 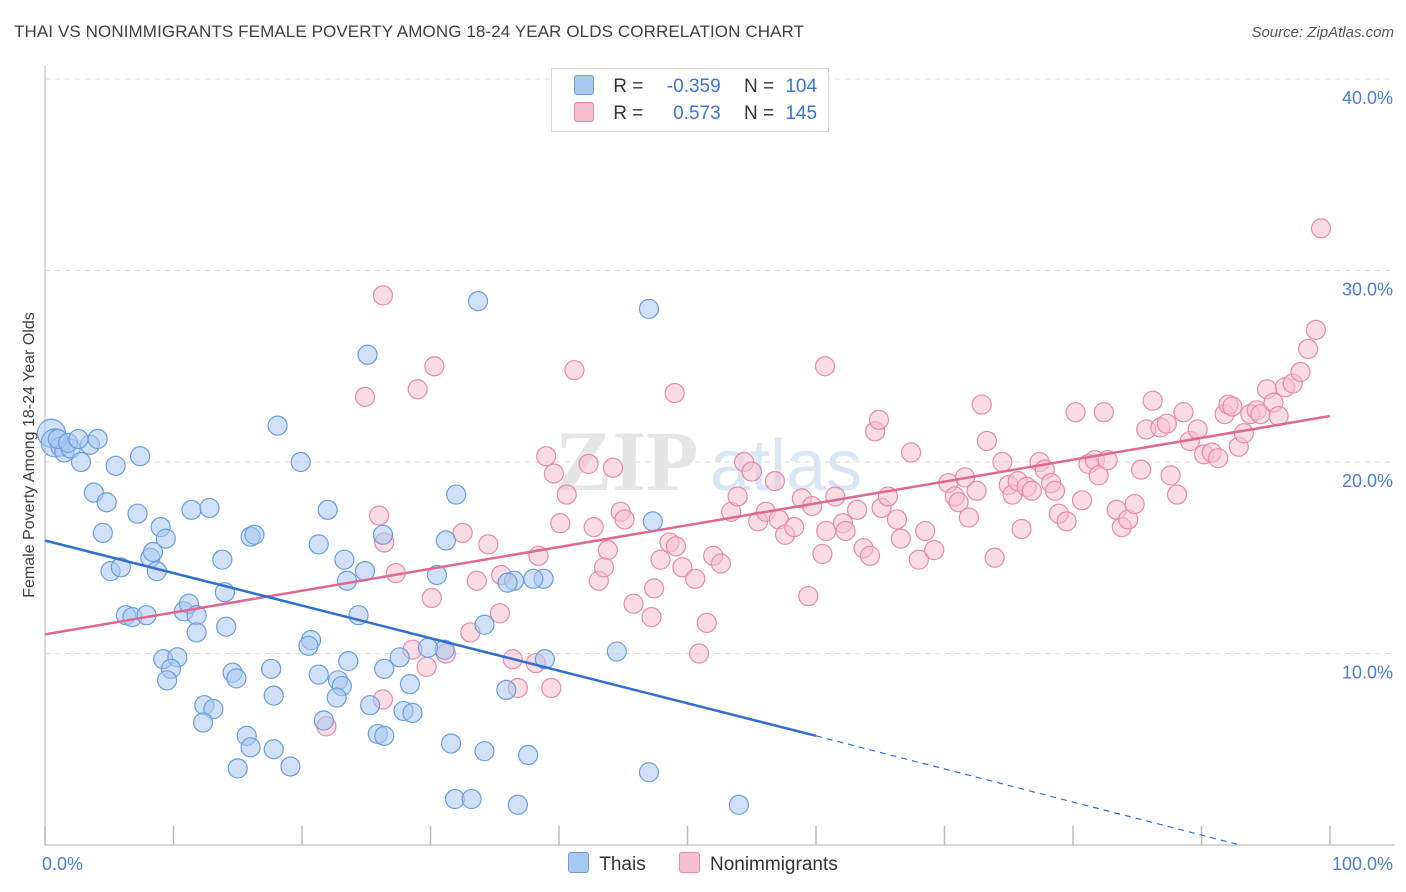 I want to click on r-value: 0.573, so click(x=697, y=113).